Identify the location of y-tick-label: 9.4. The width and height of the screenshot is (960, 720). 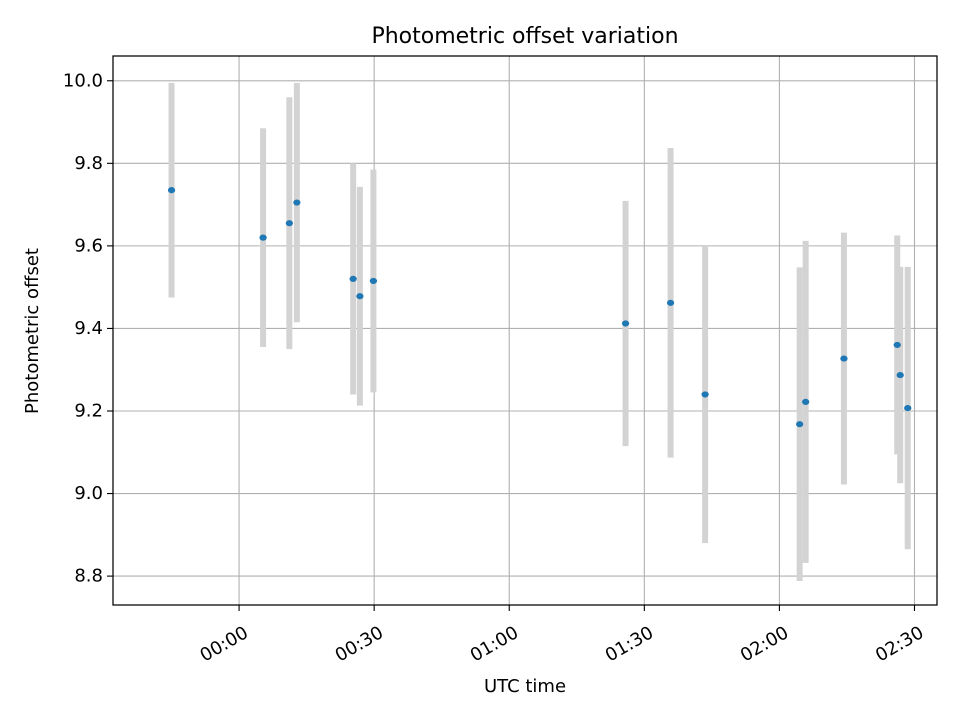
(88, 328).